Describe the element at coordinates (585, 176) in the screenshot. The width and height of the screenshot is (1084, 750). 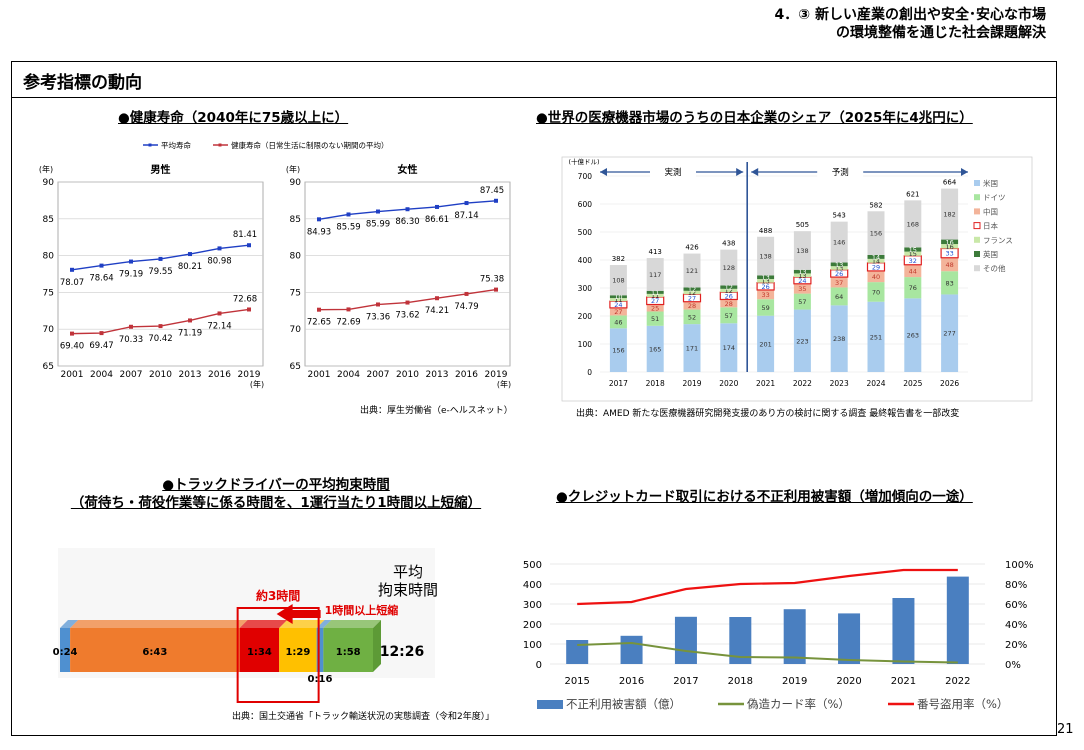
I see `device-y-tick: 700` at that location.